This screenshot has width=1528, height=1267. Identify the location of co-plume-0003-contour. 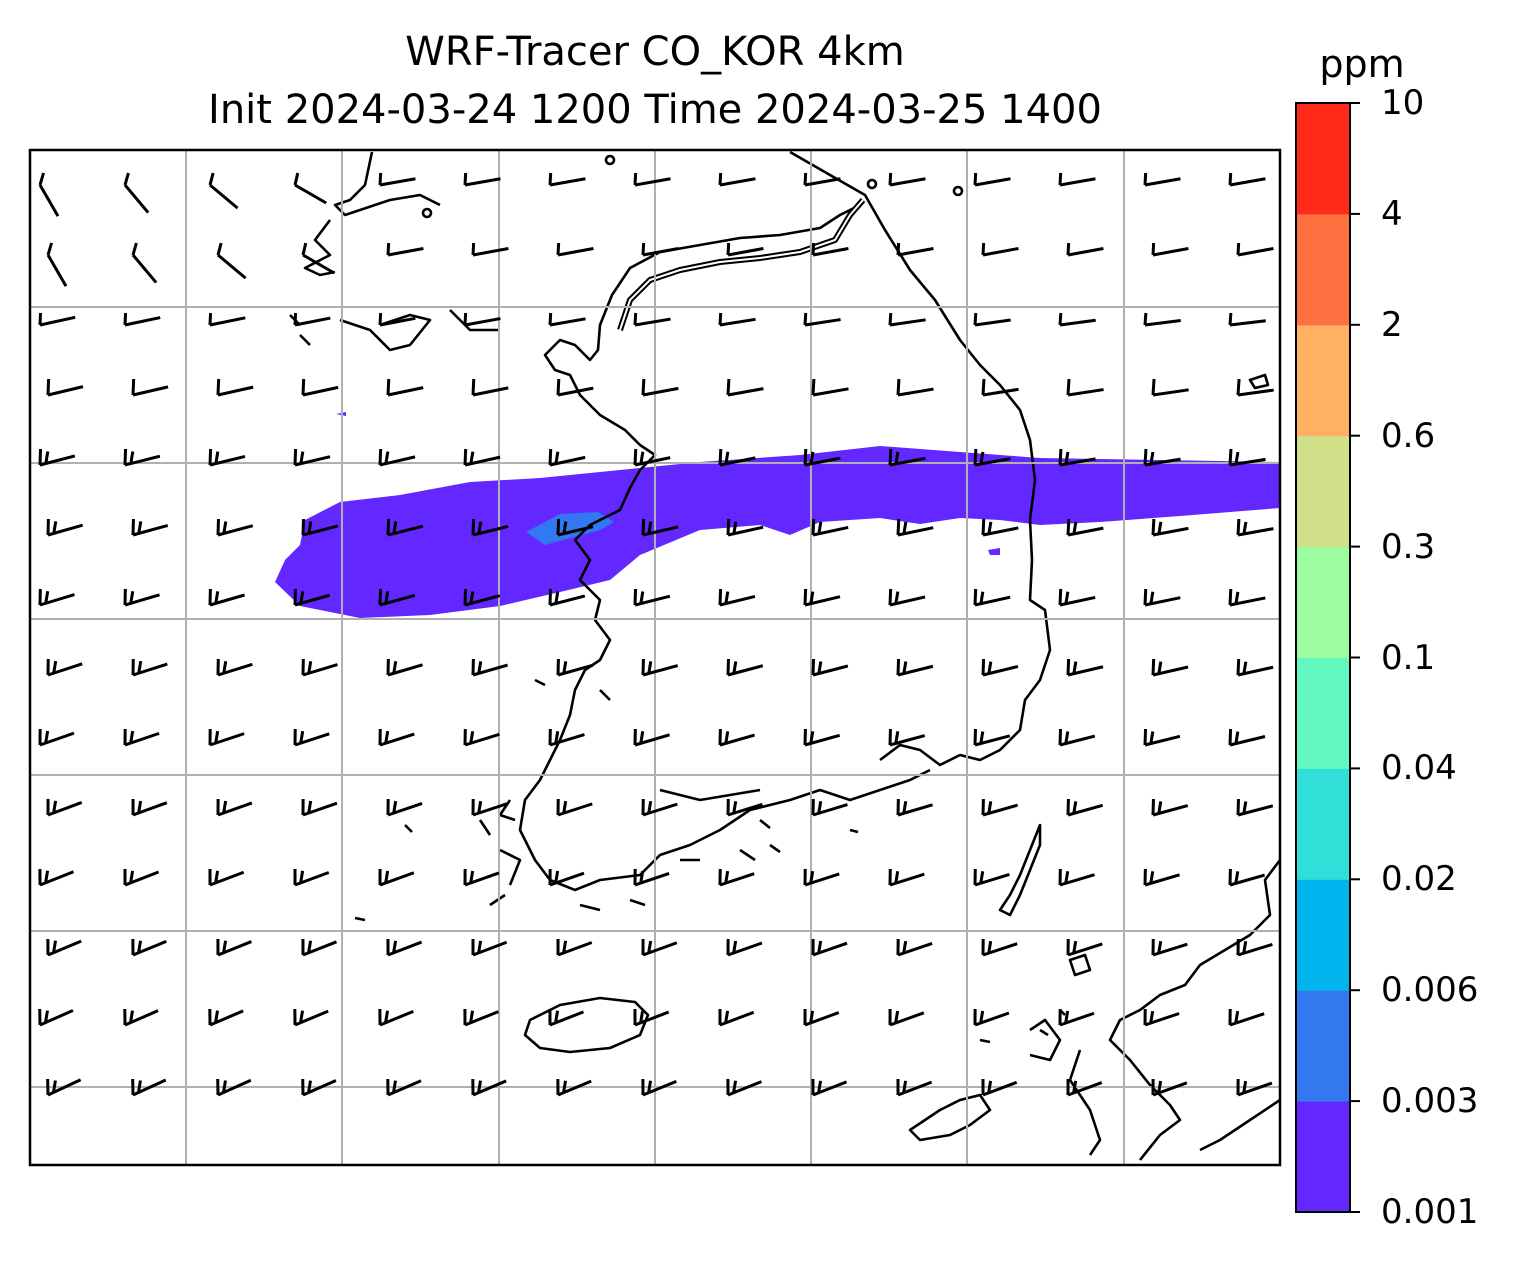
(570, 528).